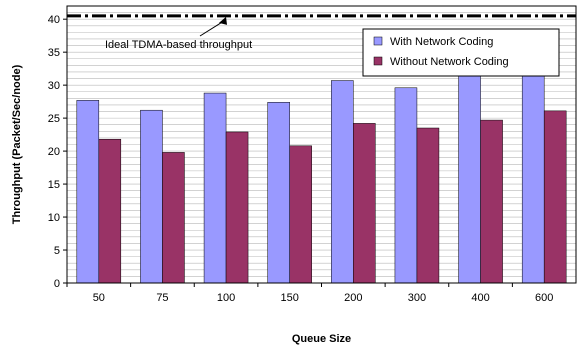  Describe the element at coordinates (54, 185) in the screenshot. I see `y-tick-label: 15` at that location.